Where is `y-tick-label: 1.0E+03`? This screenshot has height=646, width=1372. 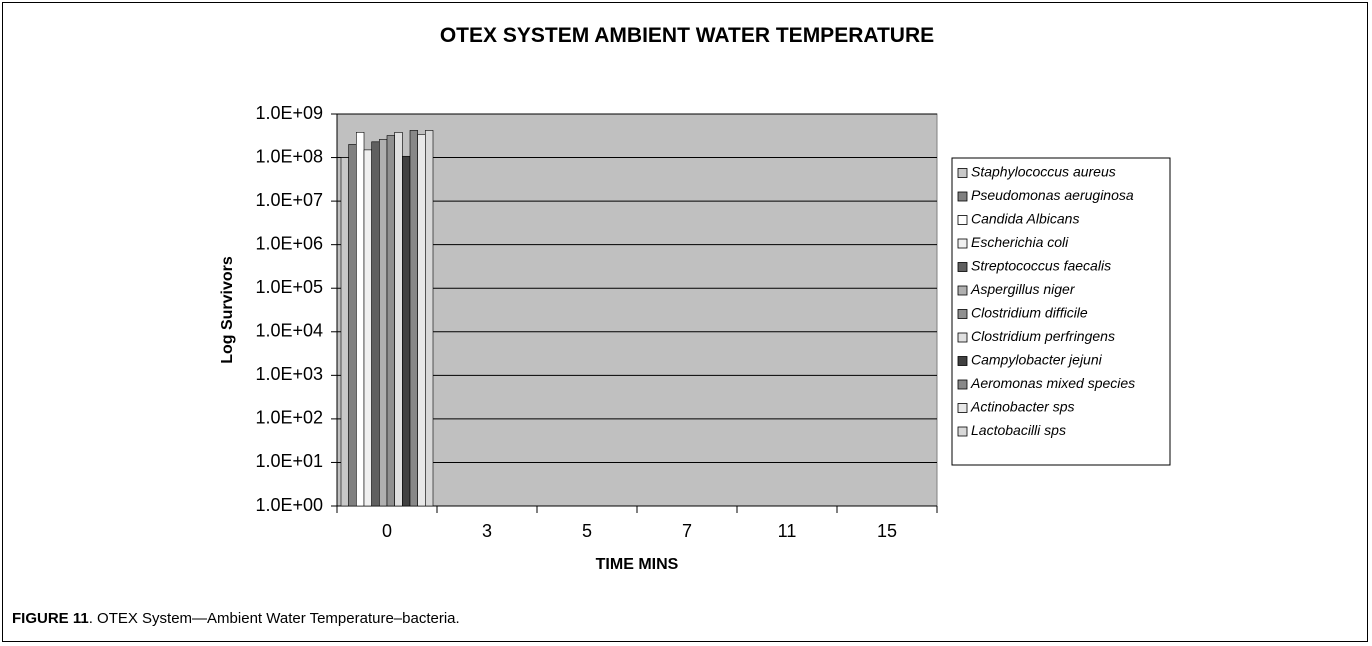
y-tick-label: 1.0E+03 is located at coordinates (289, 374).